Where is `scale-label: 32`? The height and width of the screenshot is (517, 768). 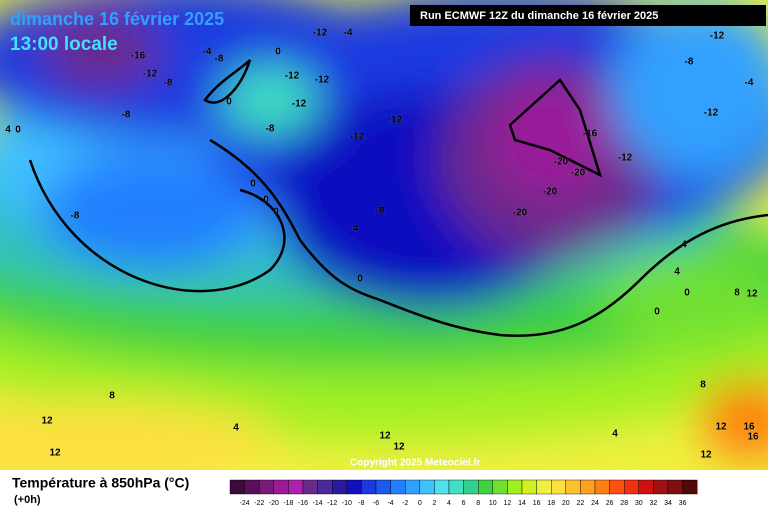 scale-label: 32 is located at coordinates (654, 503).